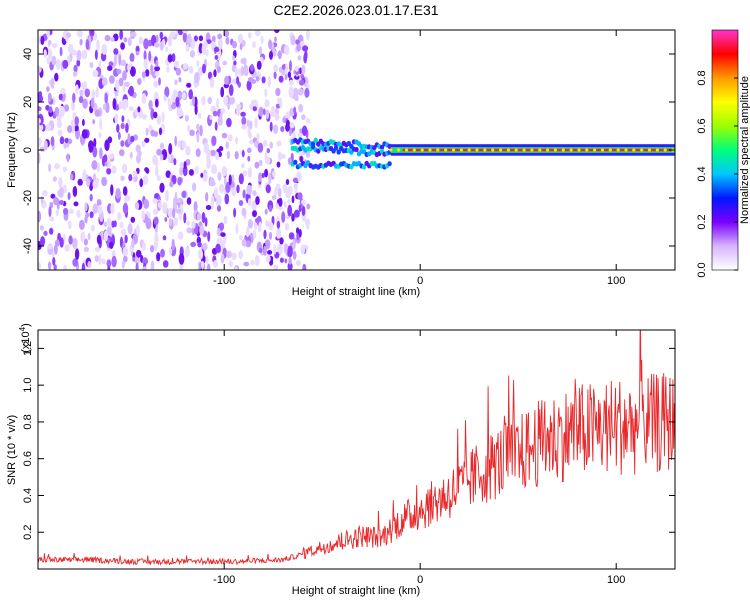 This screenshot has width=750, height=600. I want to click on colorbar-tick-label: 0.8, so click(702, 77).